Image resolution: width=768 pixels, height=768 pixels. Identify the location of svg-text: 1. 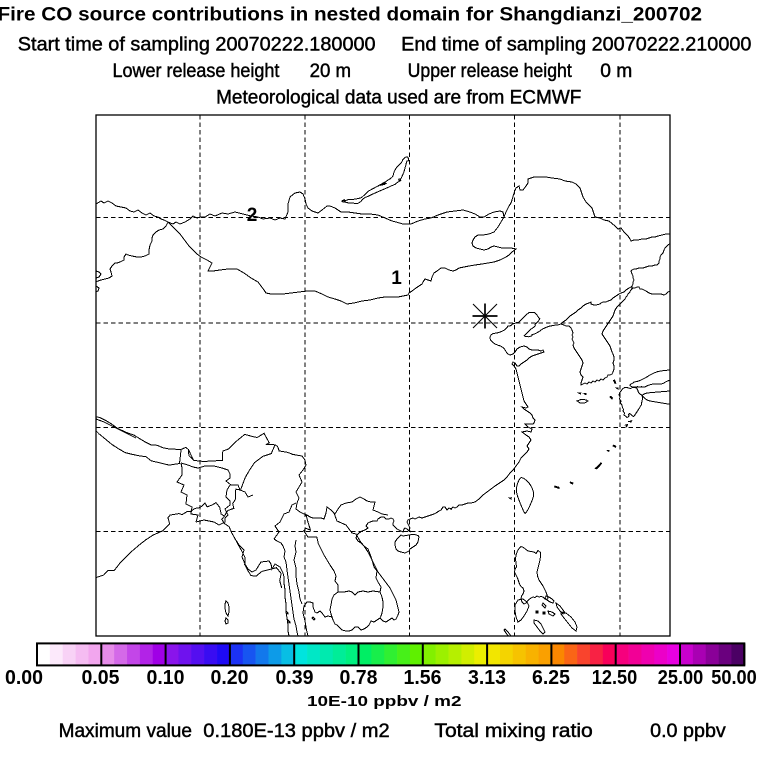
(396, 278).